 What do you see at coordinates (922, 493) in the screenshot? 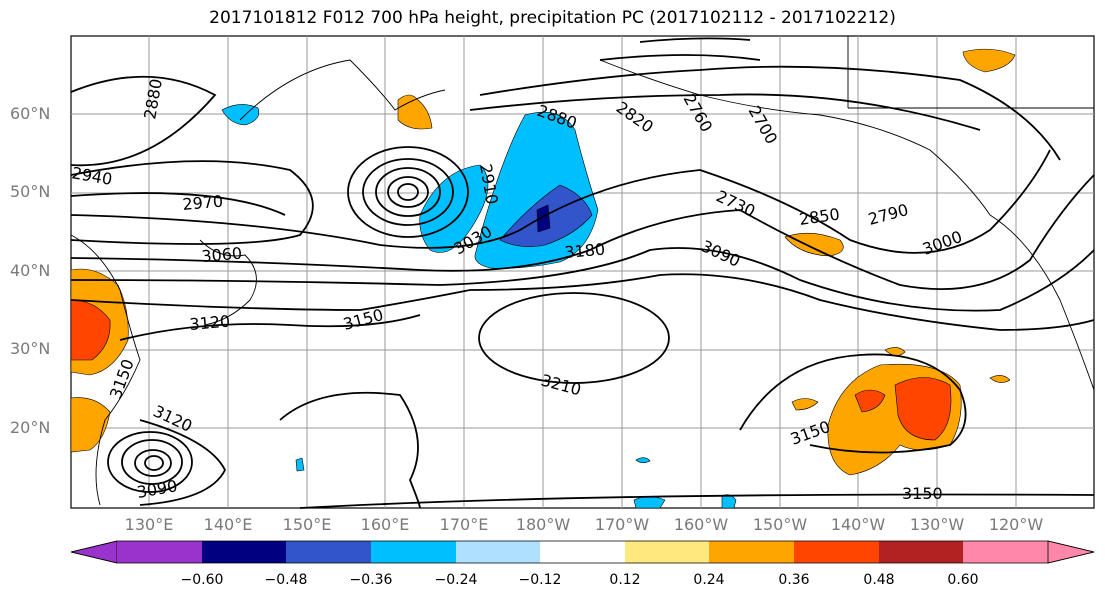
I see `contour-label: 3150` at bounding box center [922, 493].